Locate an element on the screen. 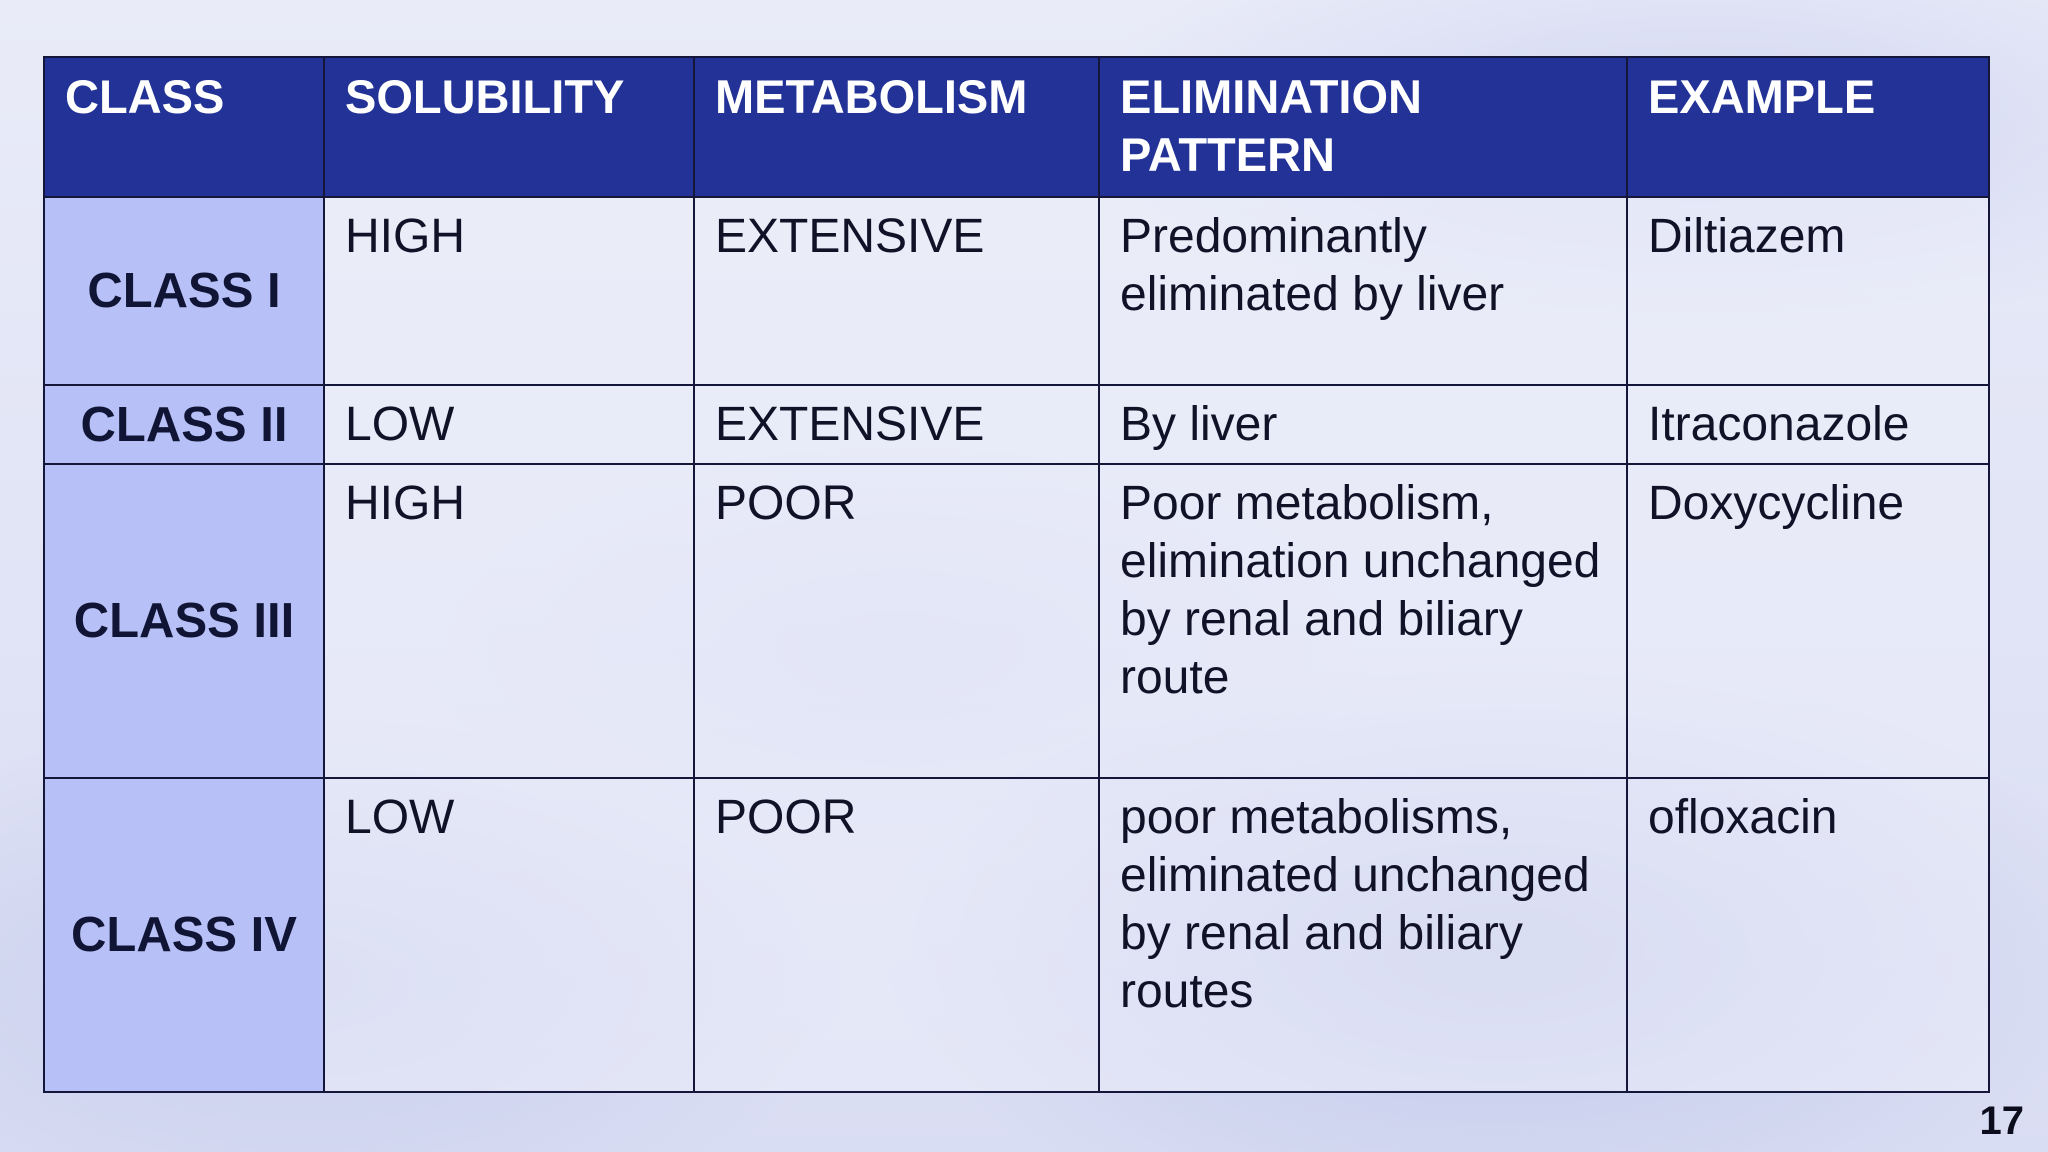  example-cell: Itraconazole is located at coordinates (1808, 424).